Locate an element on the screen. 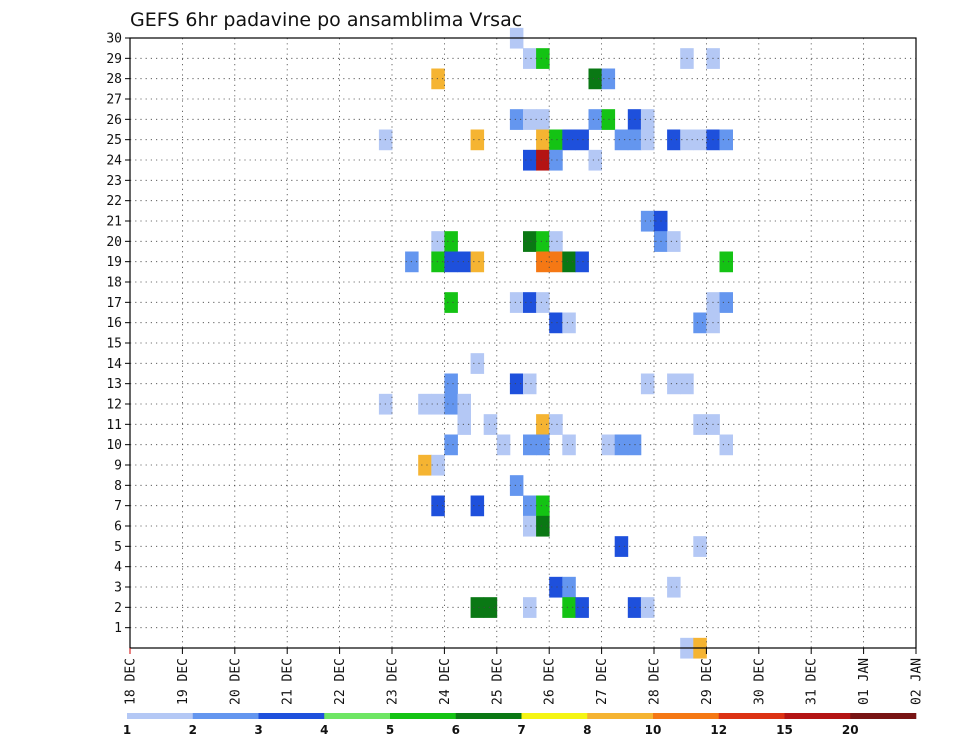 The width and height of the screenshot is (960, 742). y-tick-label: 13 is located at coordinates (114, 384).